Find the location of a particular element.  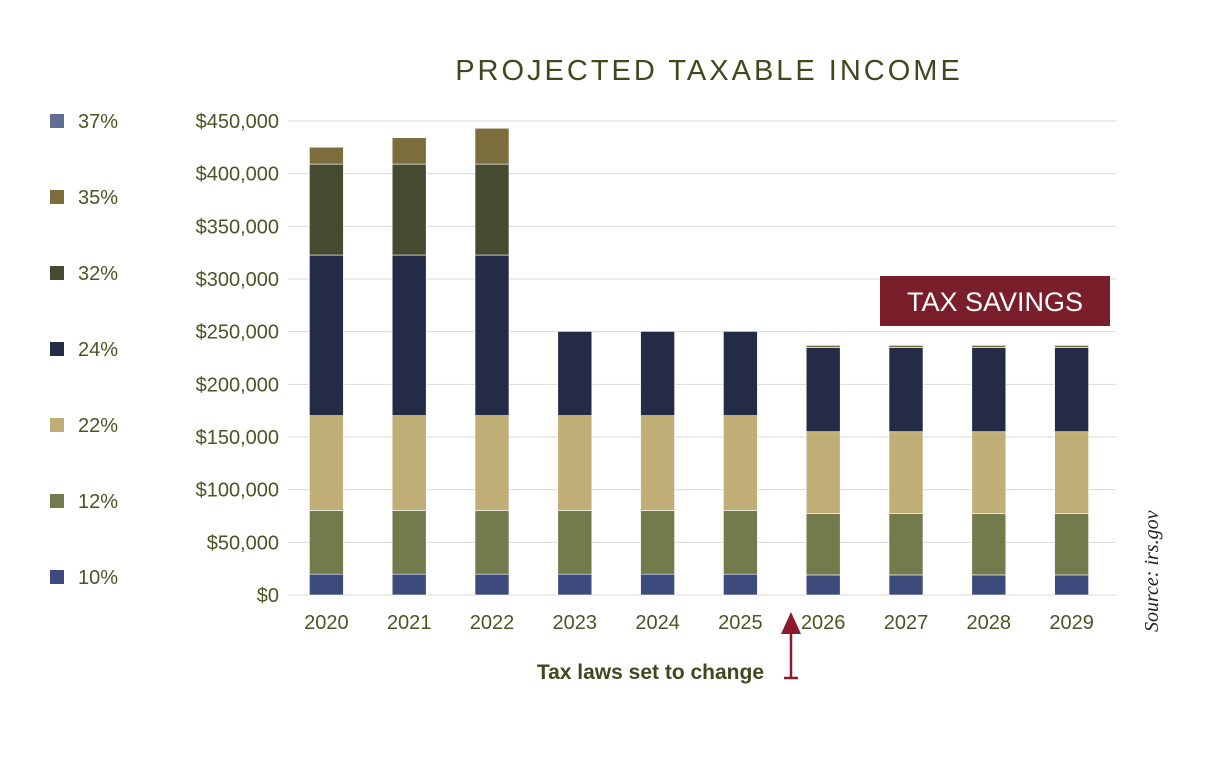

y-tick-label: $400,000 is located at coordinates (237, 175).